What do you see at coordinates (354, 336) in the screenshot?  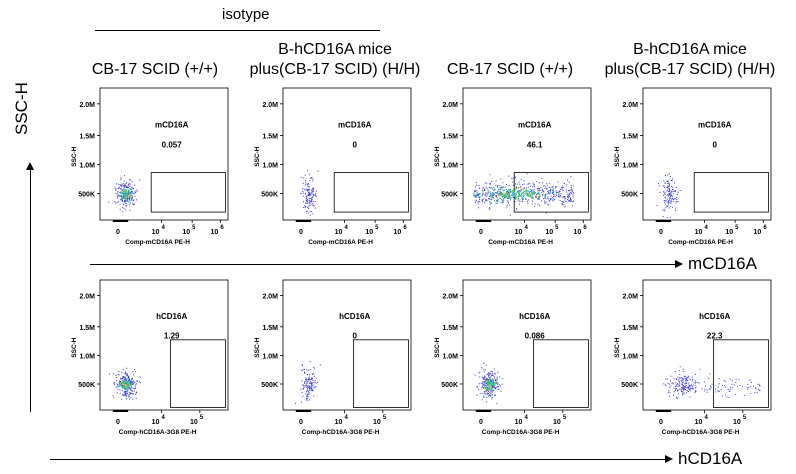 I see `r2c2-gate-value: 0` at bounding box center [354, 336].